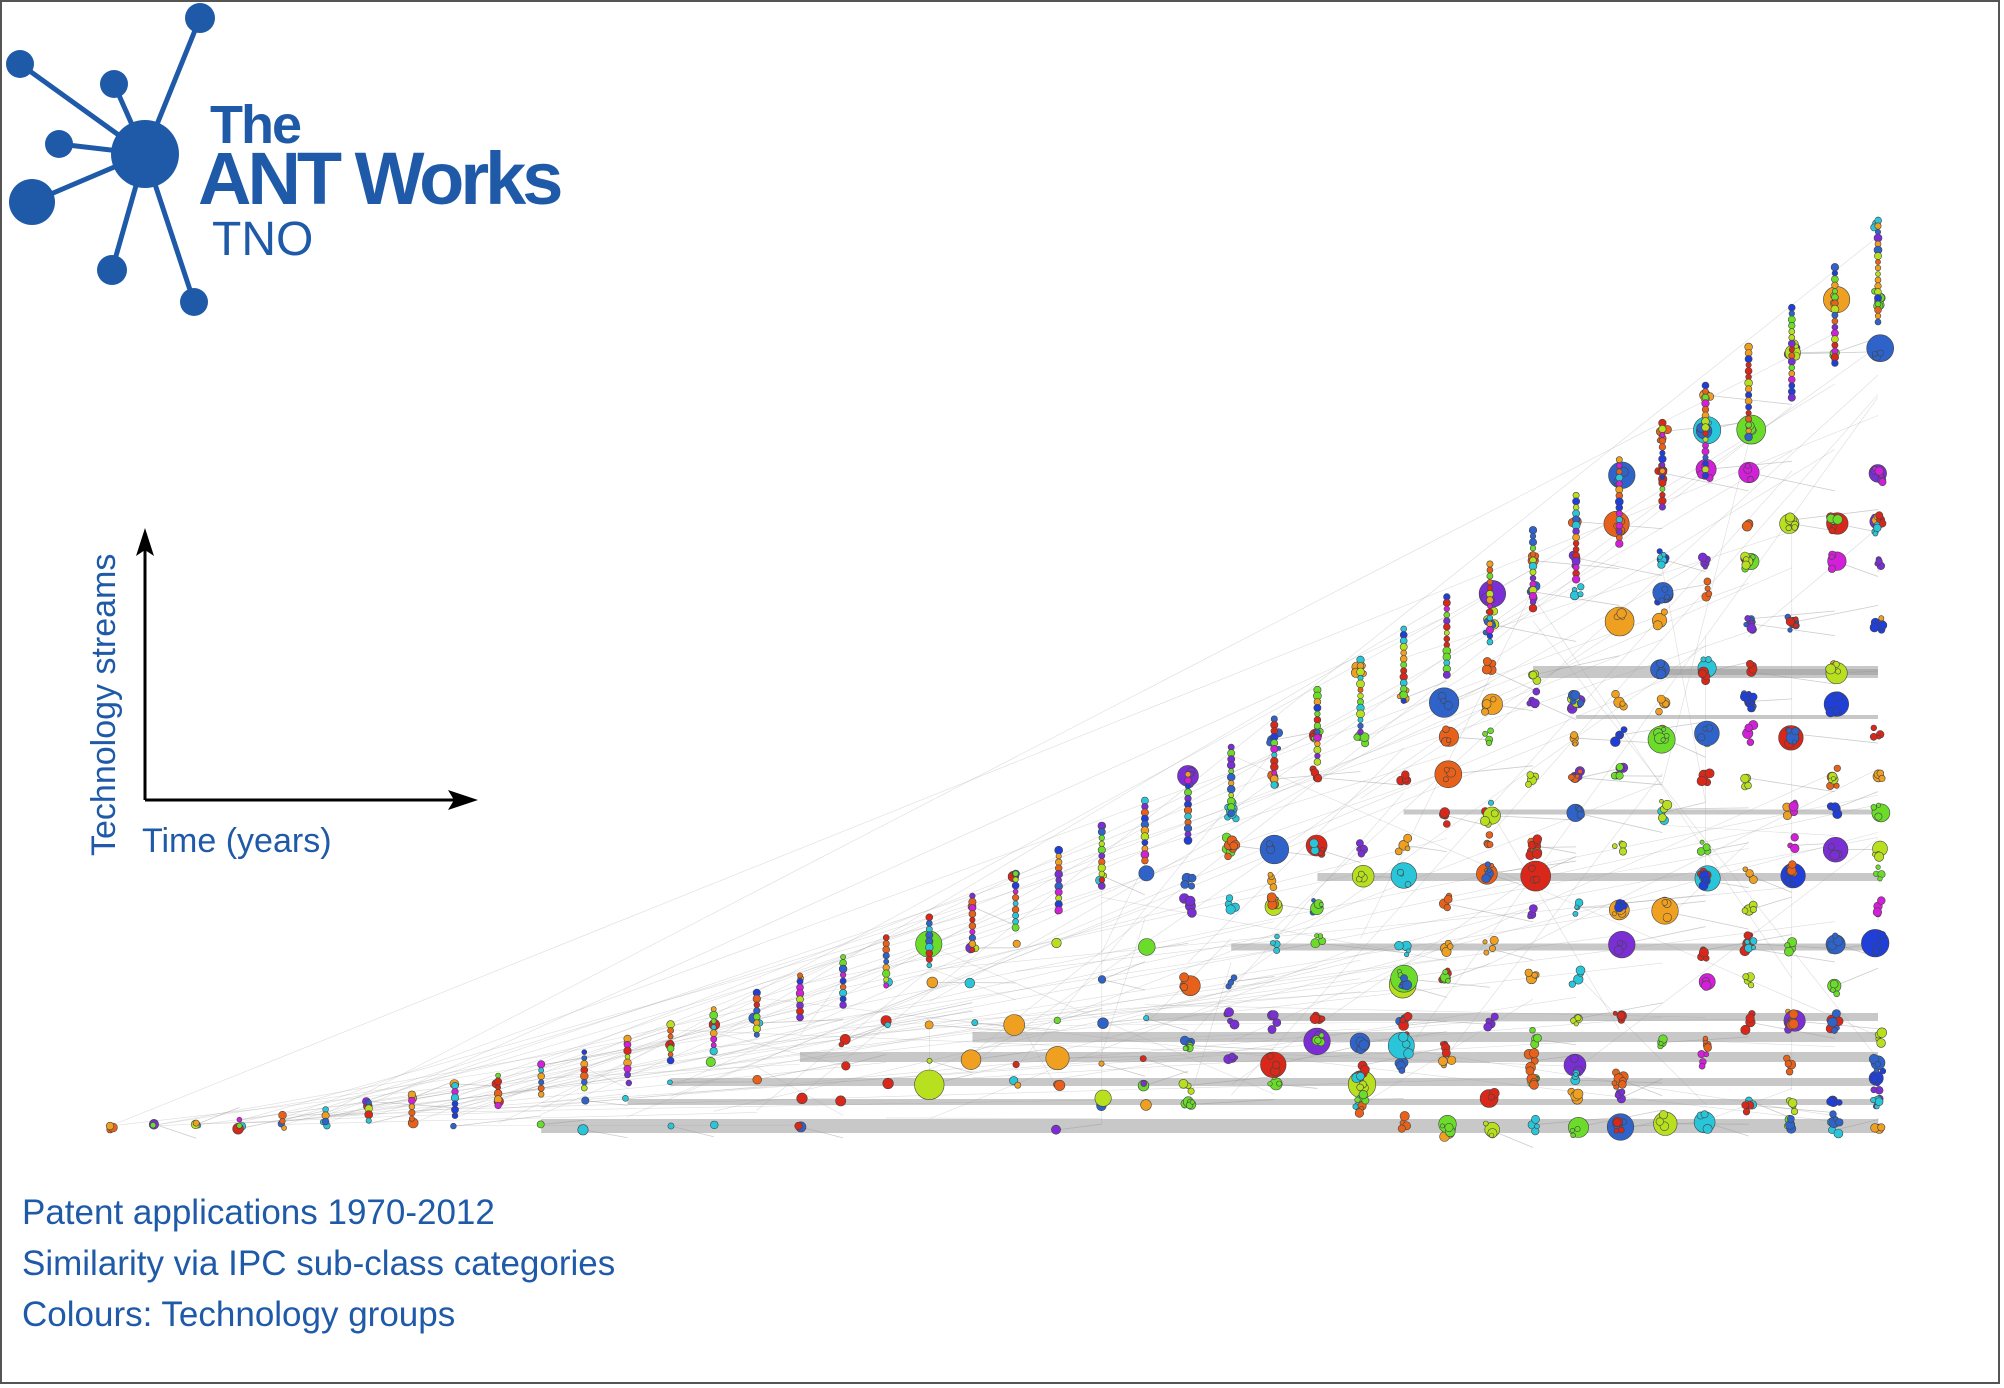  What do you see at coordinates (319, 1263) in the screenshot?
I see `caption-line-2: Similarity via IPC sub-class categories` at bounding box center [319, 1263].